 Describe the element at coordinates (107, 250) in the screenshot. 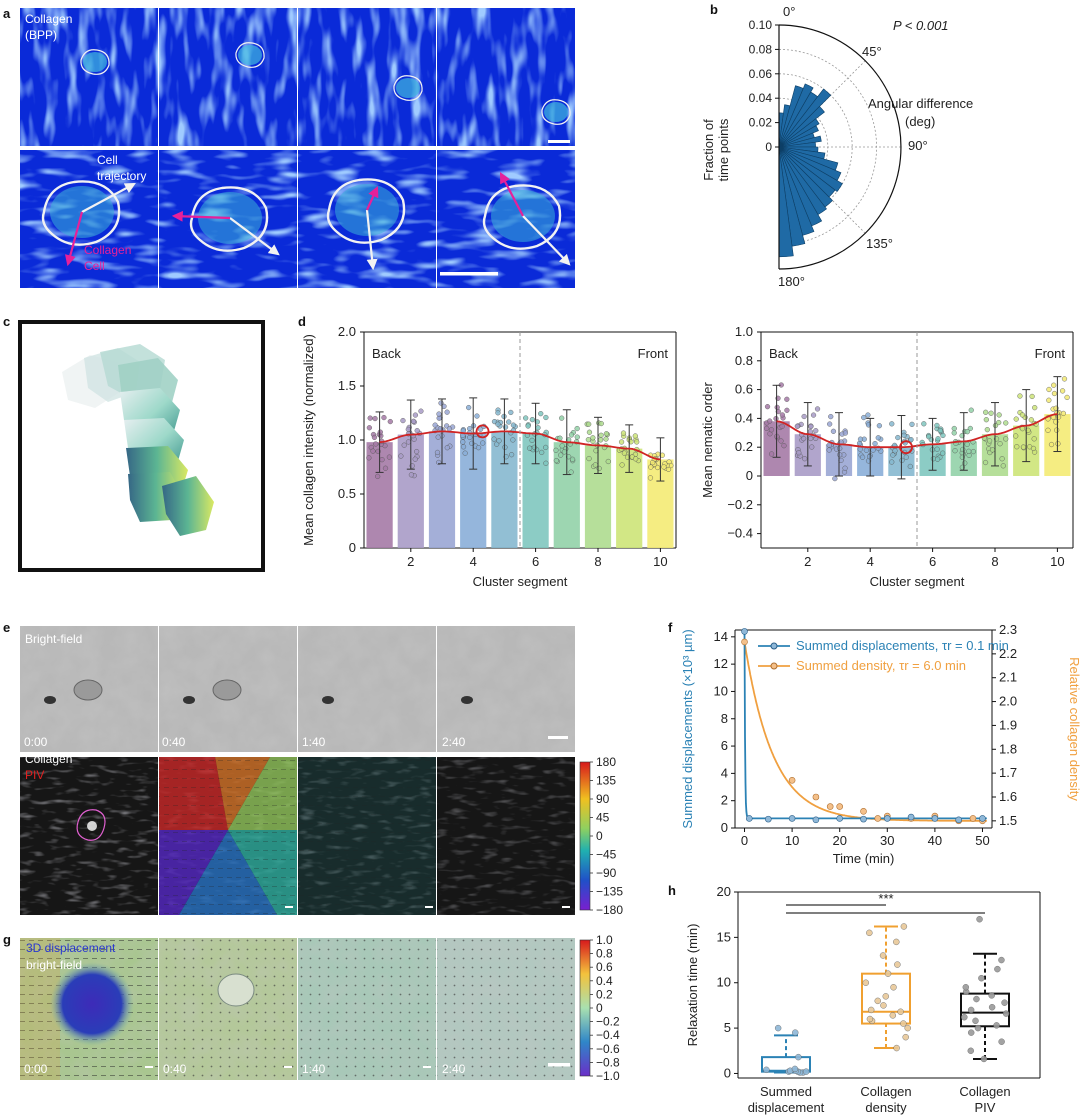

I see `panel-a-collagen-arrow-label: Collagen` at that location.